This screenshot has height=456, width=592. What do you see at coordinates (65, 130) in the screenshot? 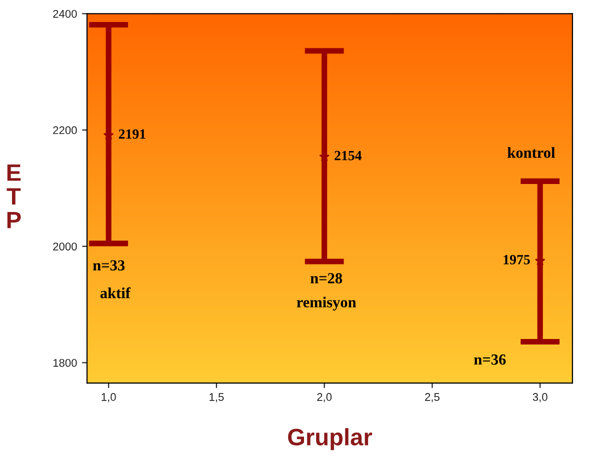
I see `y-tick-label: 2200` at bounding box center [65, 130].